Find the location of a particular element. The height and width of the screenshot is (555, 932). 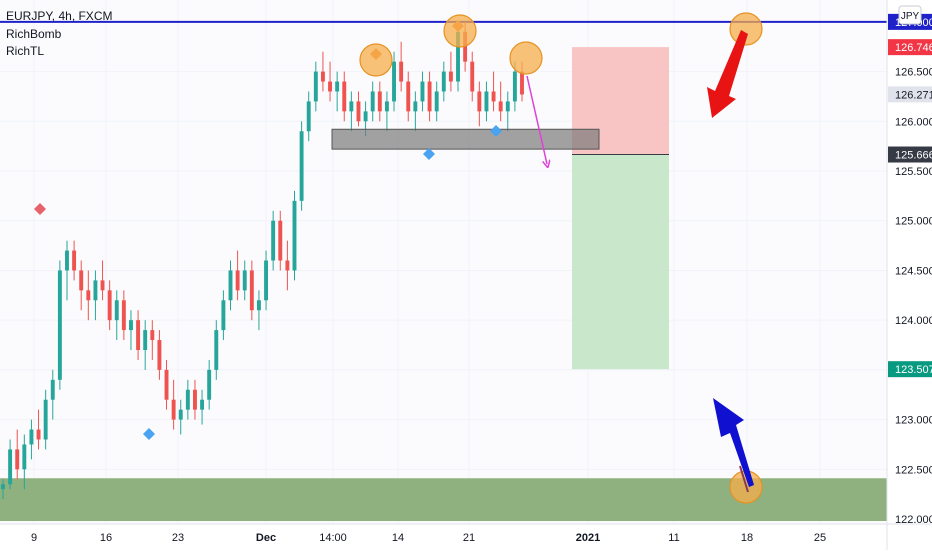

y-tick-label: 122.500 is located at coordinates (913, 470).